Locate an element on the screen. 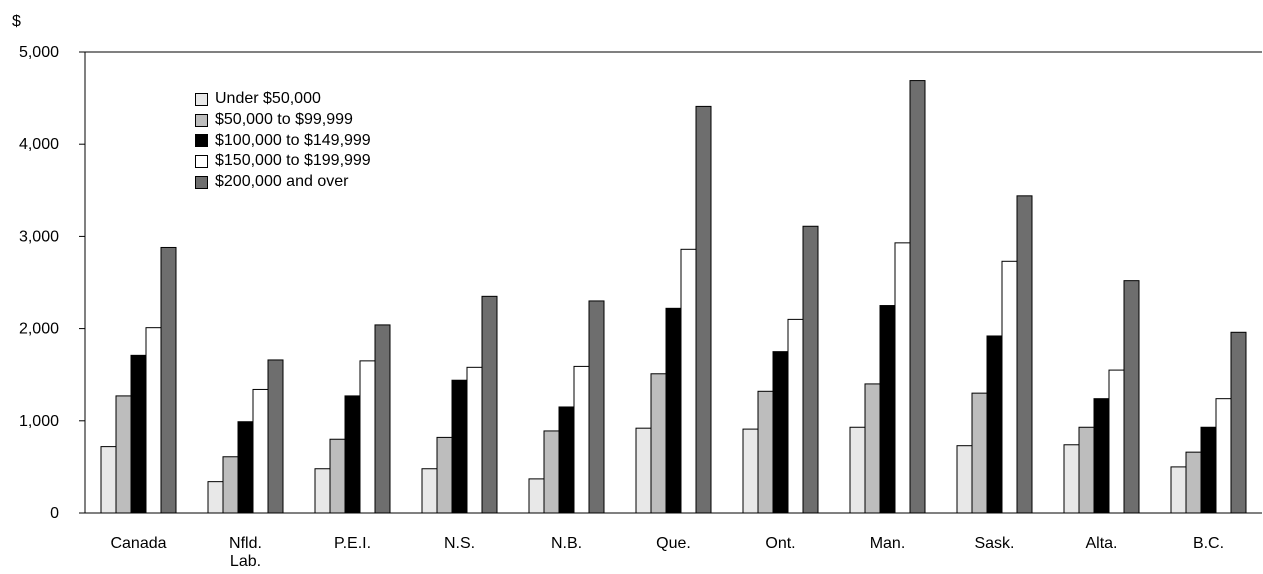 Image resolution: width=1263 pixels, height=574 pixels. x-tick-label: B.C. is located at coordinates (1208, 543).